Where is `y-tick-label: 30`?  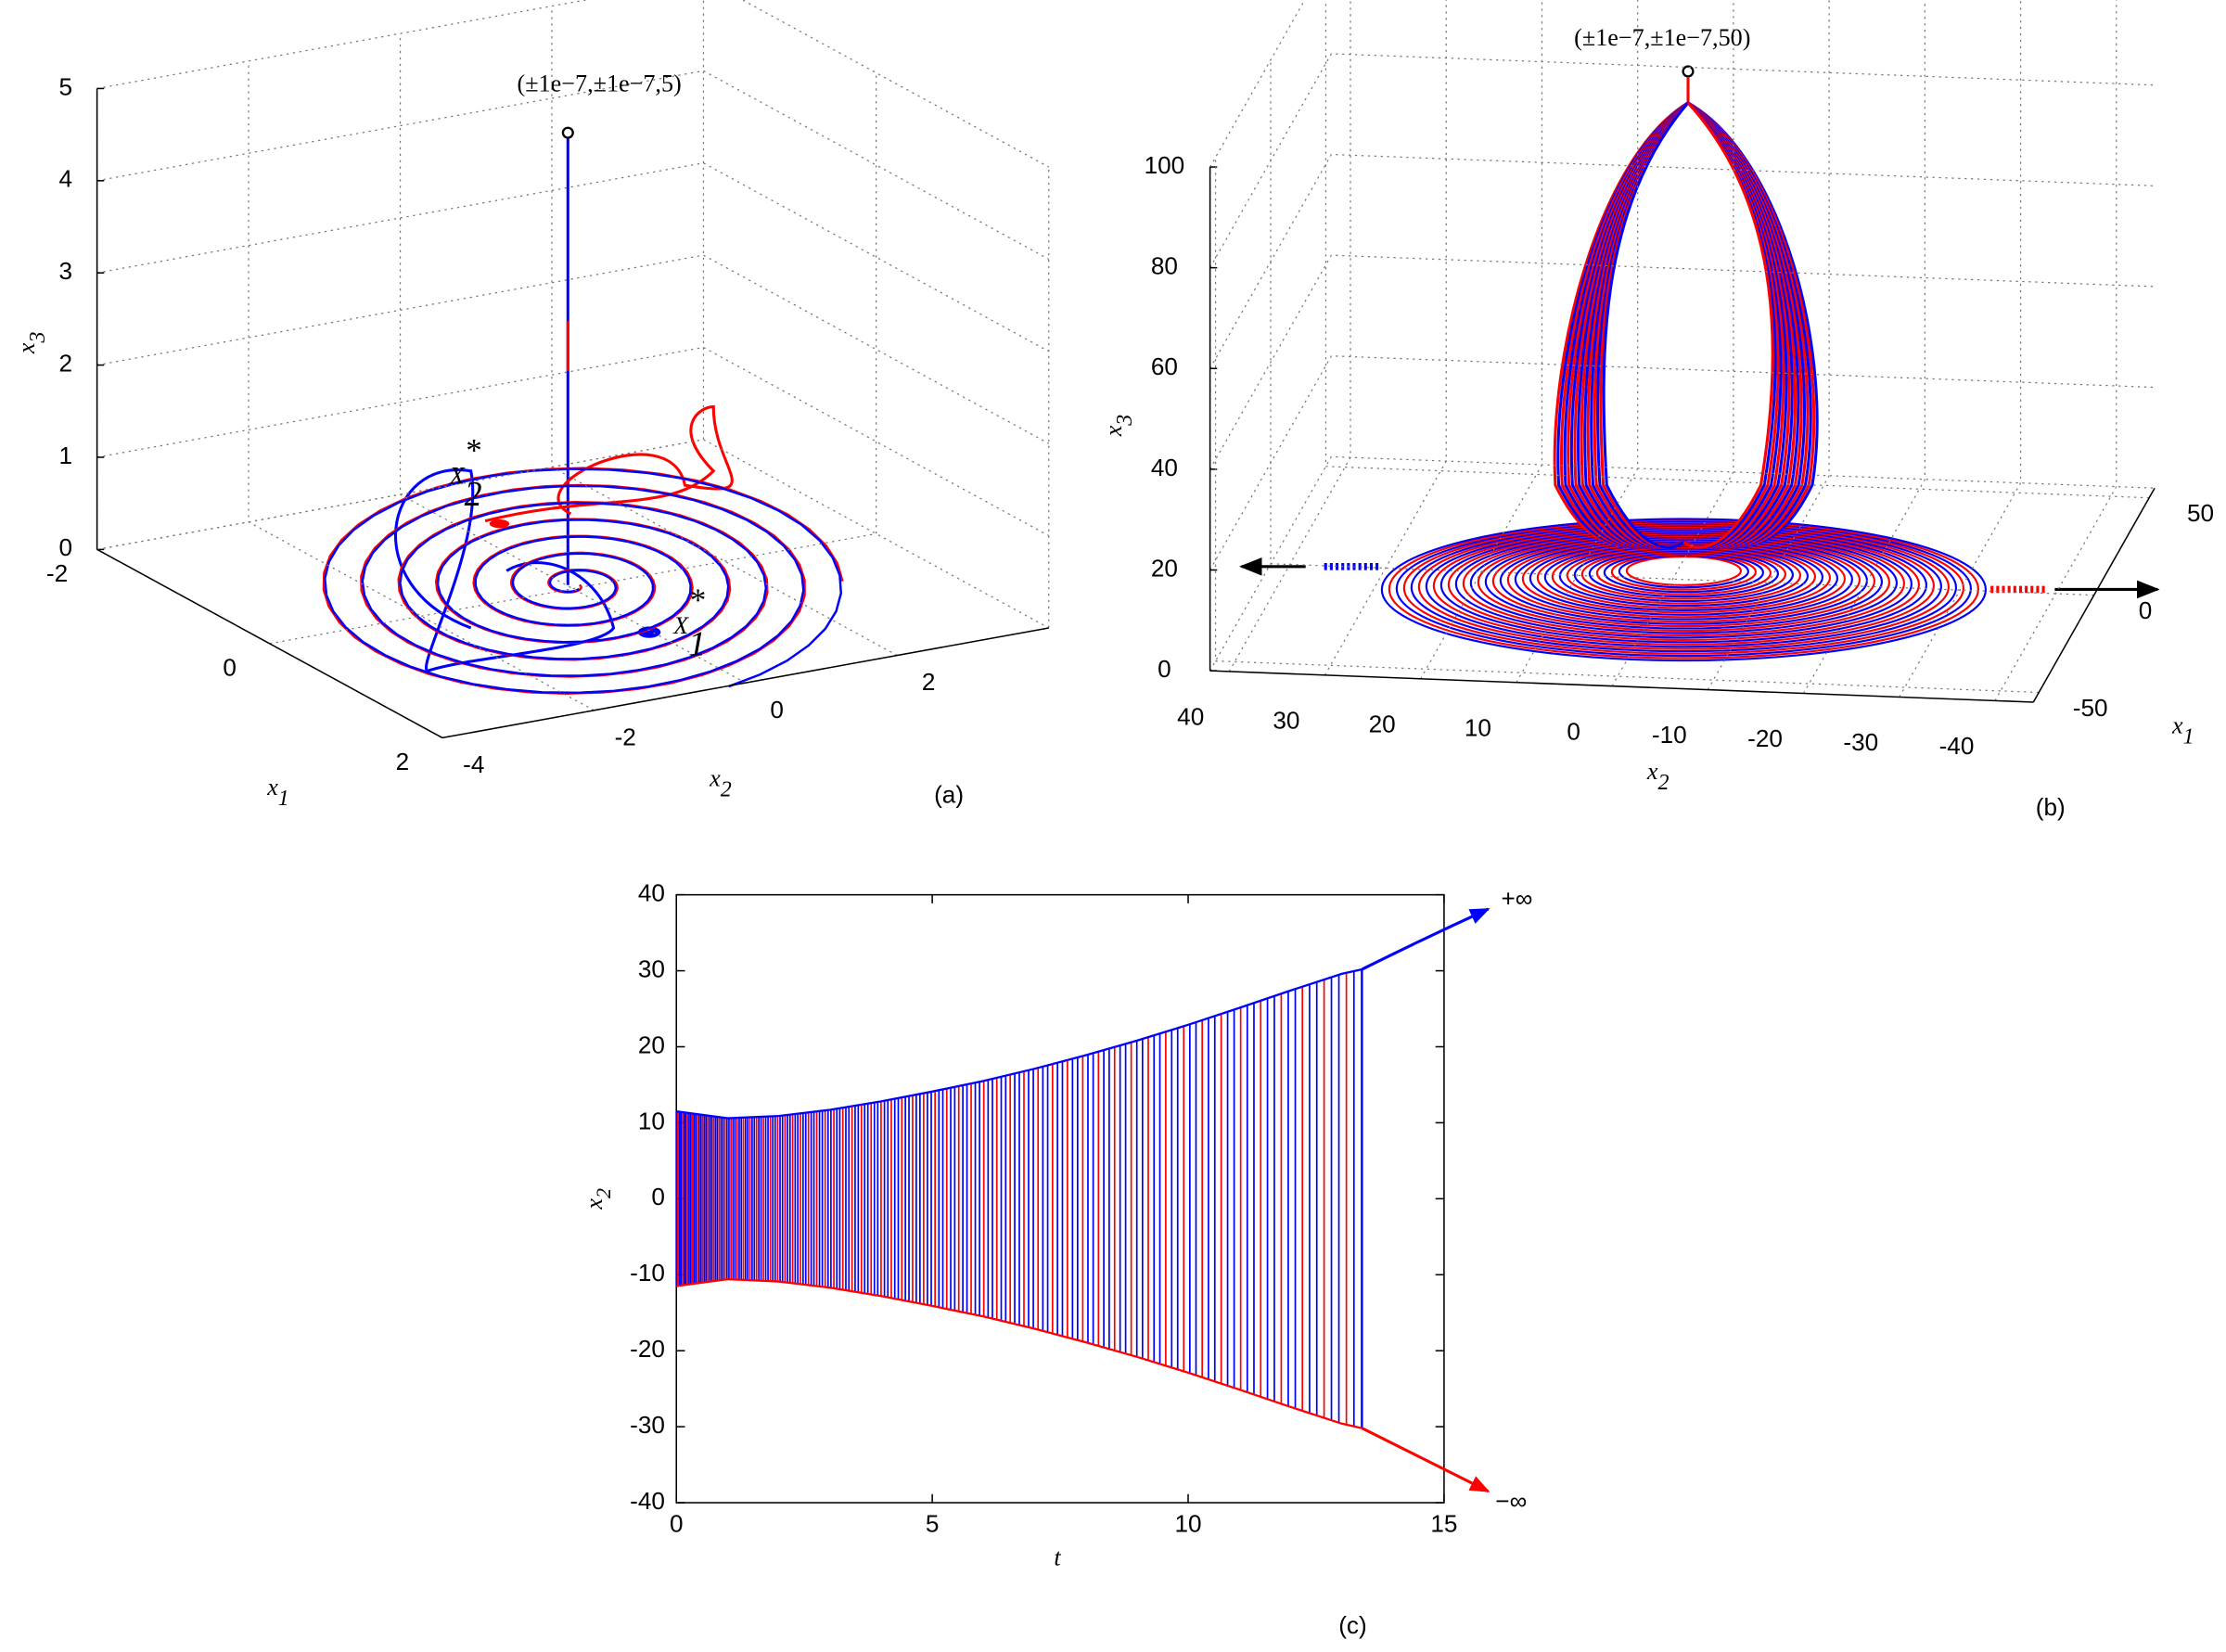
y-tick-label: 30 is located at coordinates (651, 968).